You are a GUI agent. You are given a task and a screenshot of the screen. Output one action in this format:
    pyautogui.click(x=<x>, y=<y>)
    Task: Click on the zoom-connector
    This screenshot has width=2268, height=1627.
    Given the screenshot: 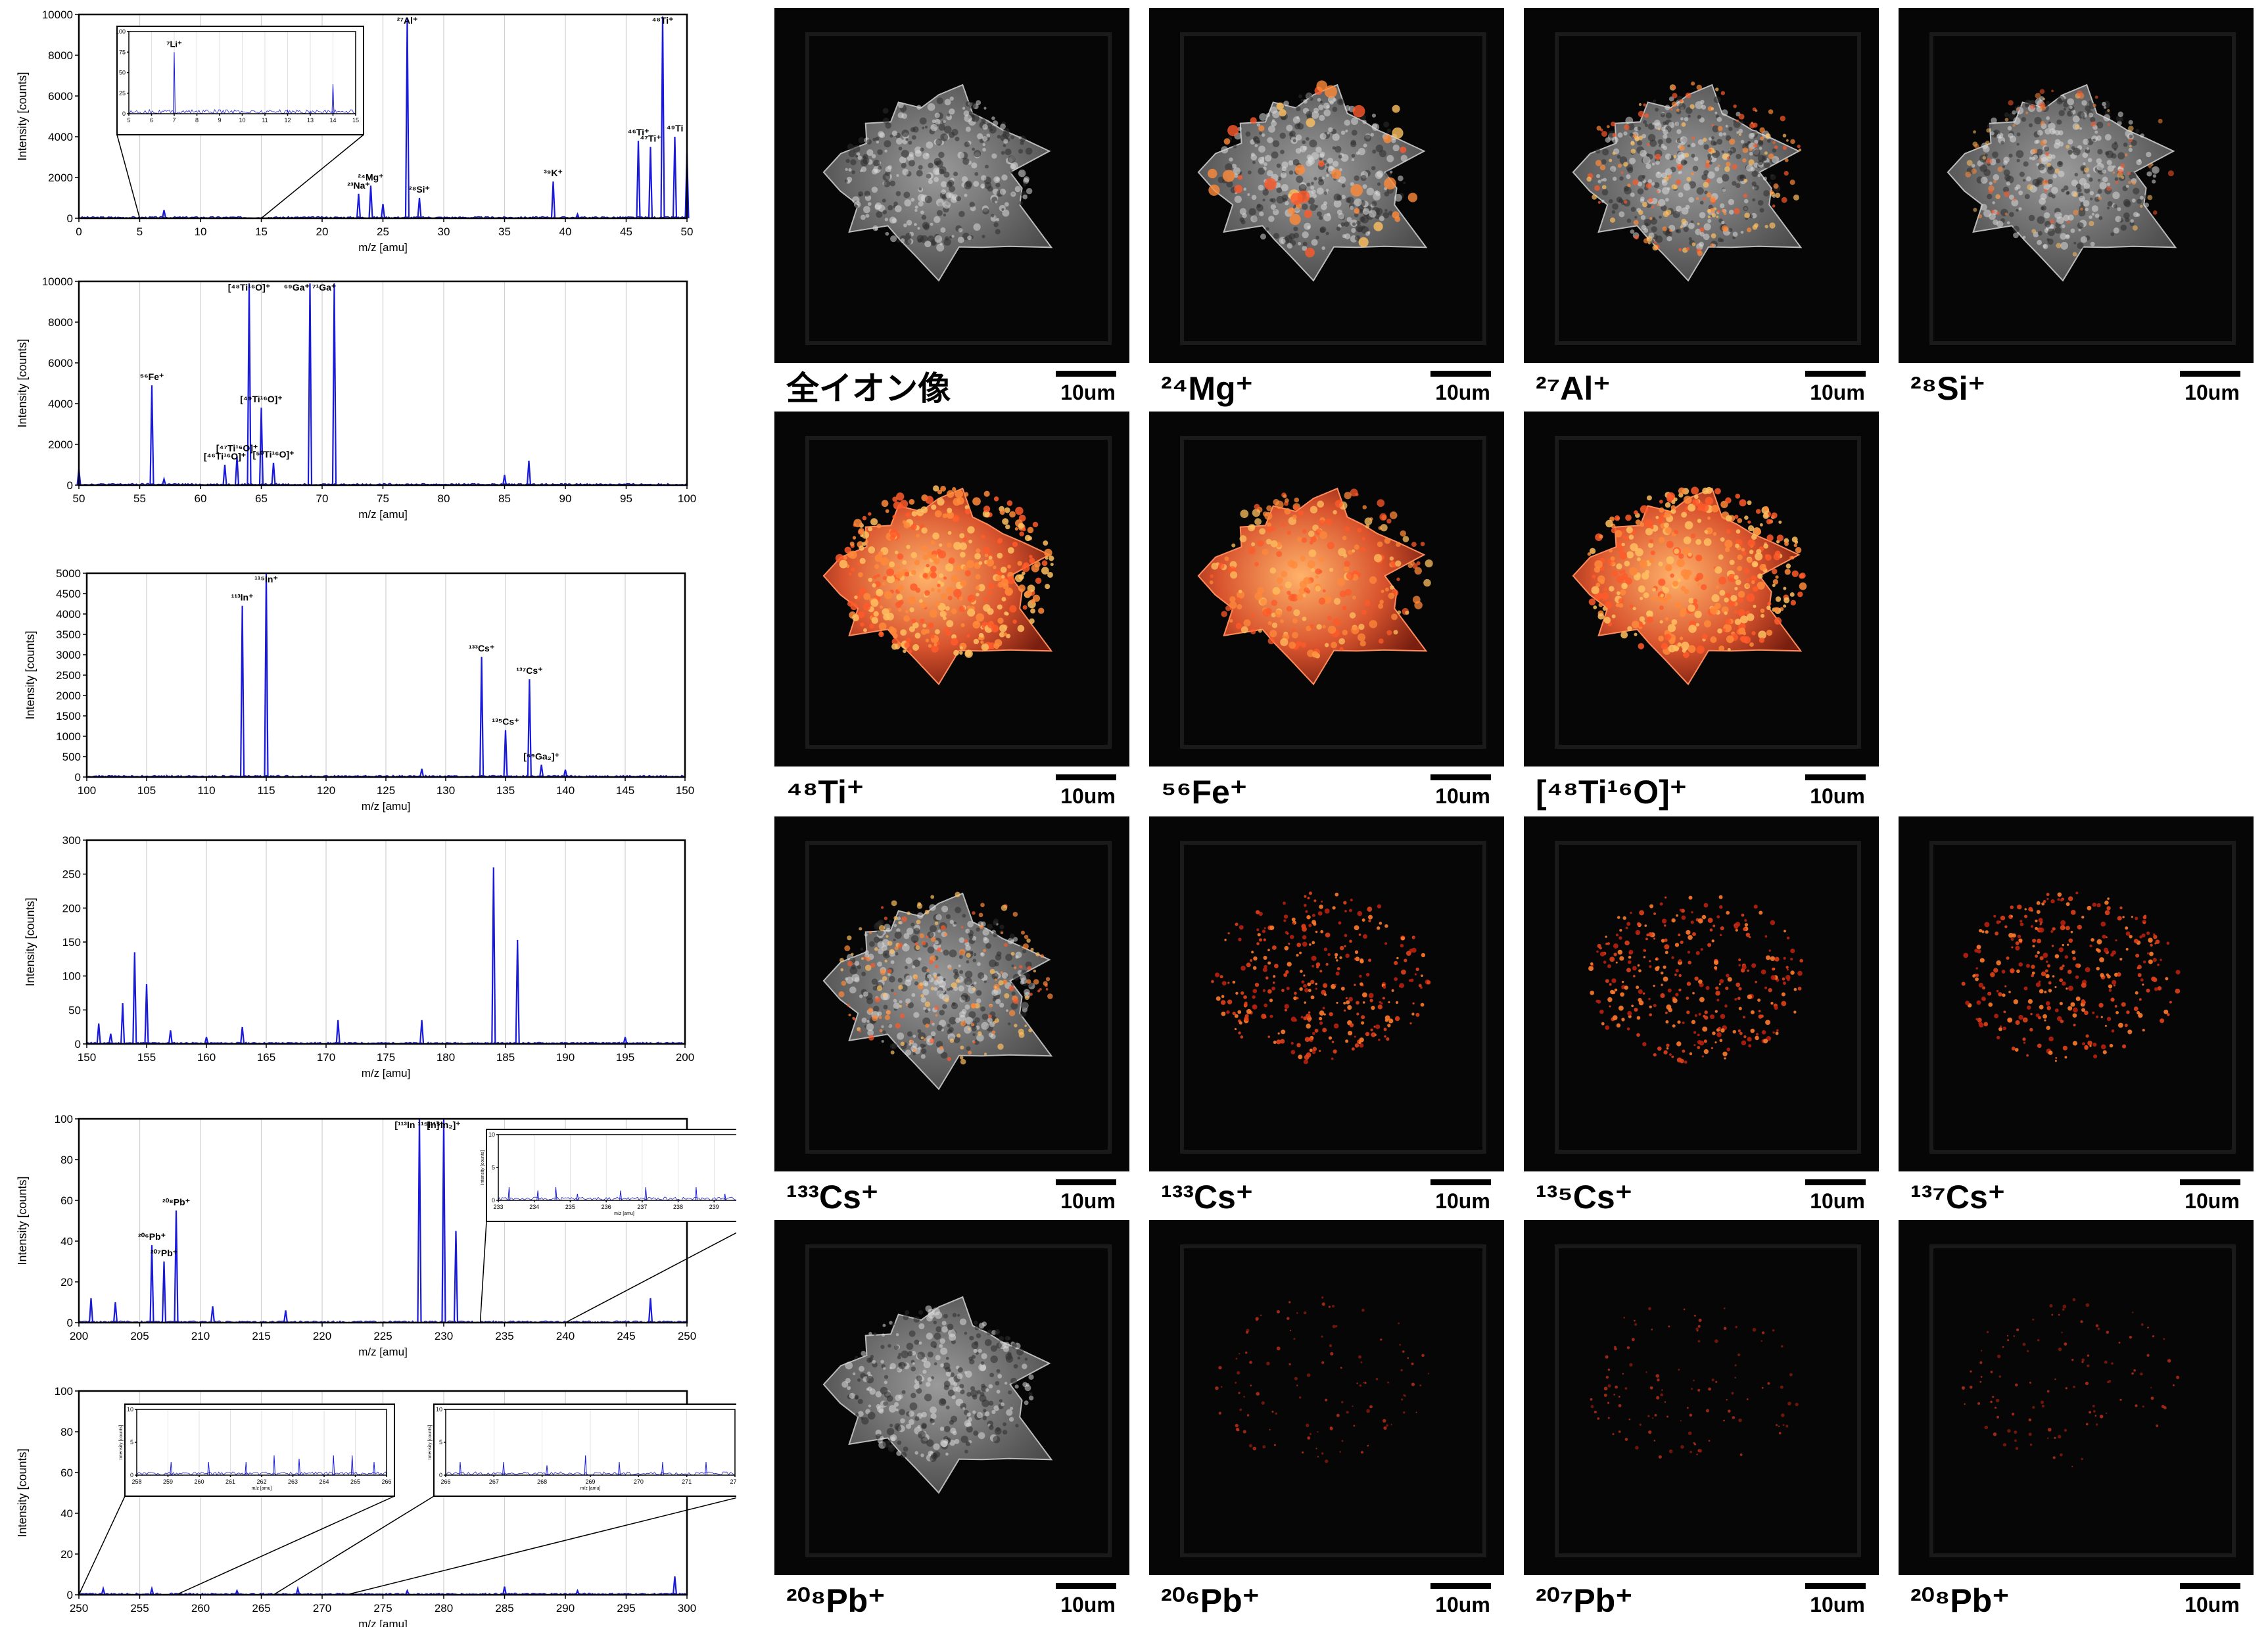 What is the action you would take?
    pyautogui.click(x=128, y=176)
    